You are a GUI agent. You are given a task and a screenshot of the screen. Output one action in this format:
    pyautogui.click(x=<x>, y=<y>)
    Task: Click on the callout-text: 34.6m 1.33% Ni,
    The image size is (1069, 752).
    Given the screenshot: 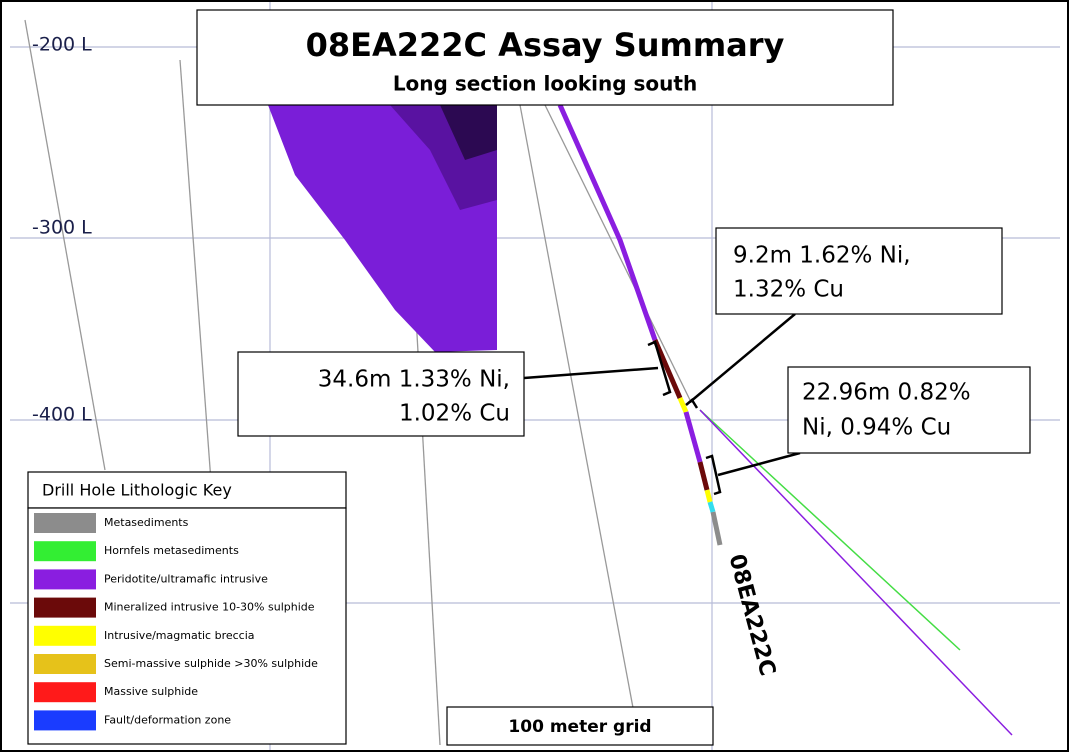 What is the action you would take?
    pyautogui.click(x=414, y=380)
    